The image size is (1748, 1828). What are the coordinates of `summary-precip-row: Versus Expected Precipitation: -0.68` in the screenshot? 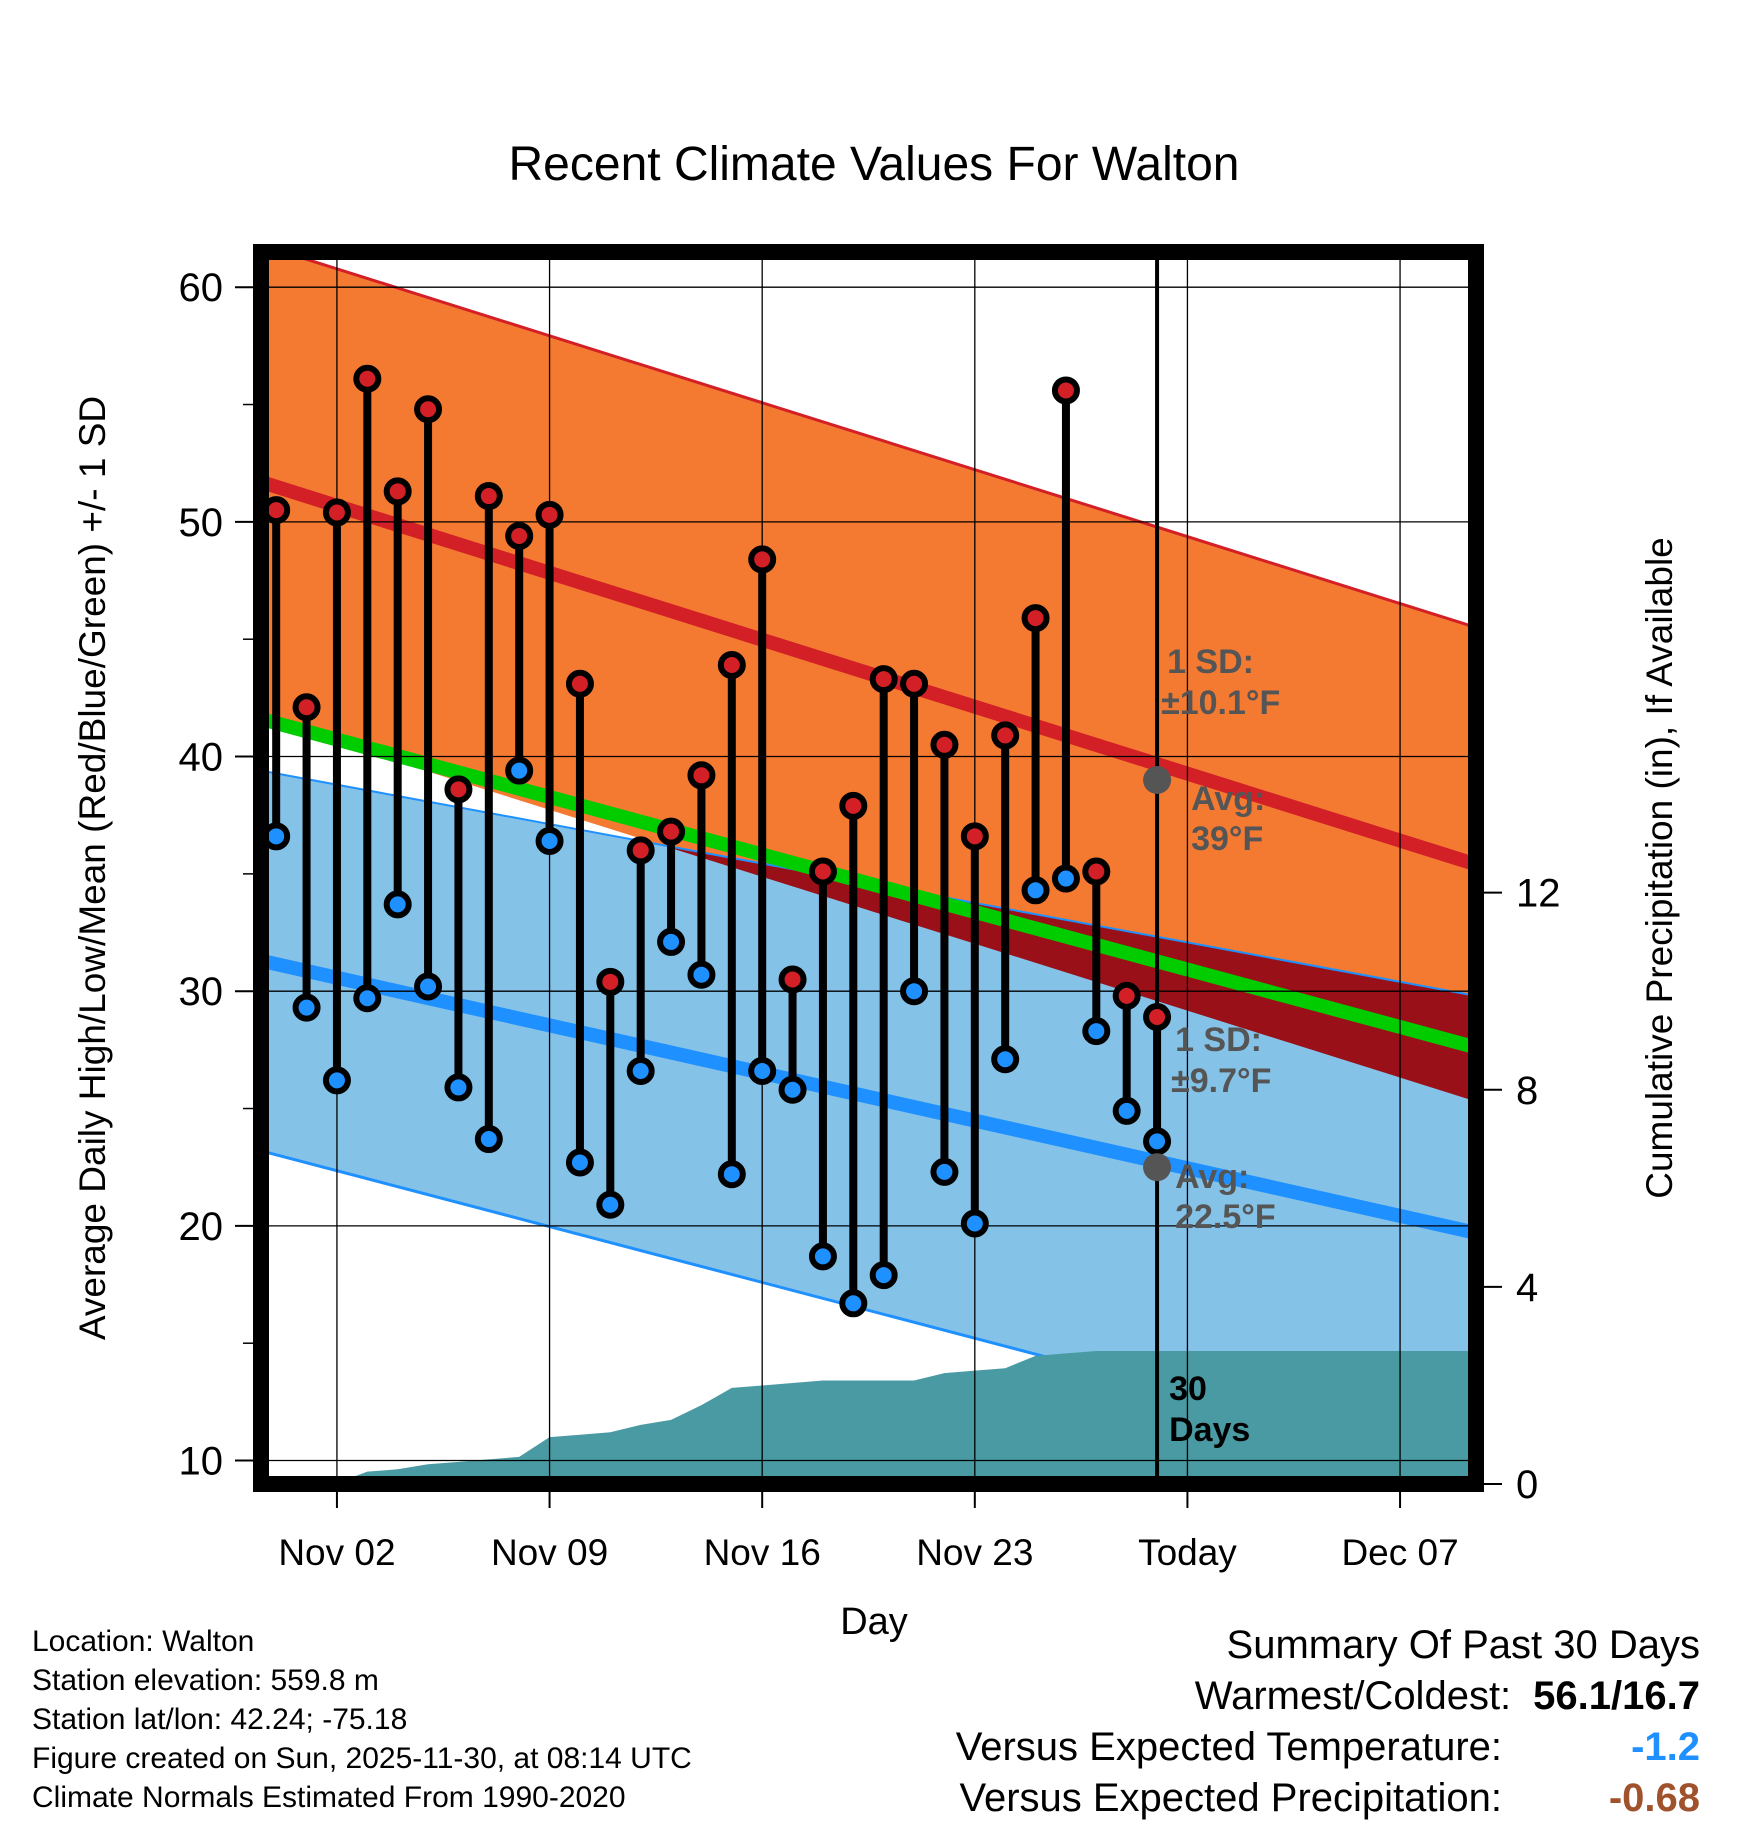 It's located at (1328, 1798).